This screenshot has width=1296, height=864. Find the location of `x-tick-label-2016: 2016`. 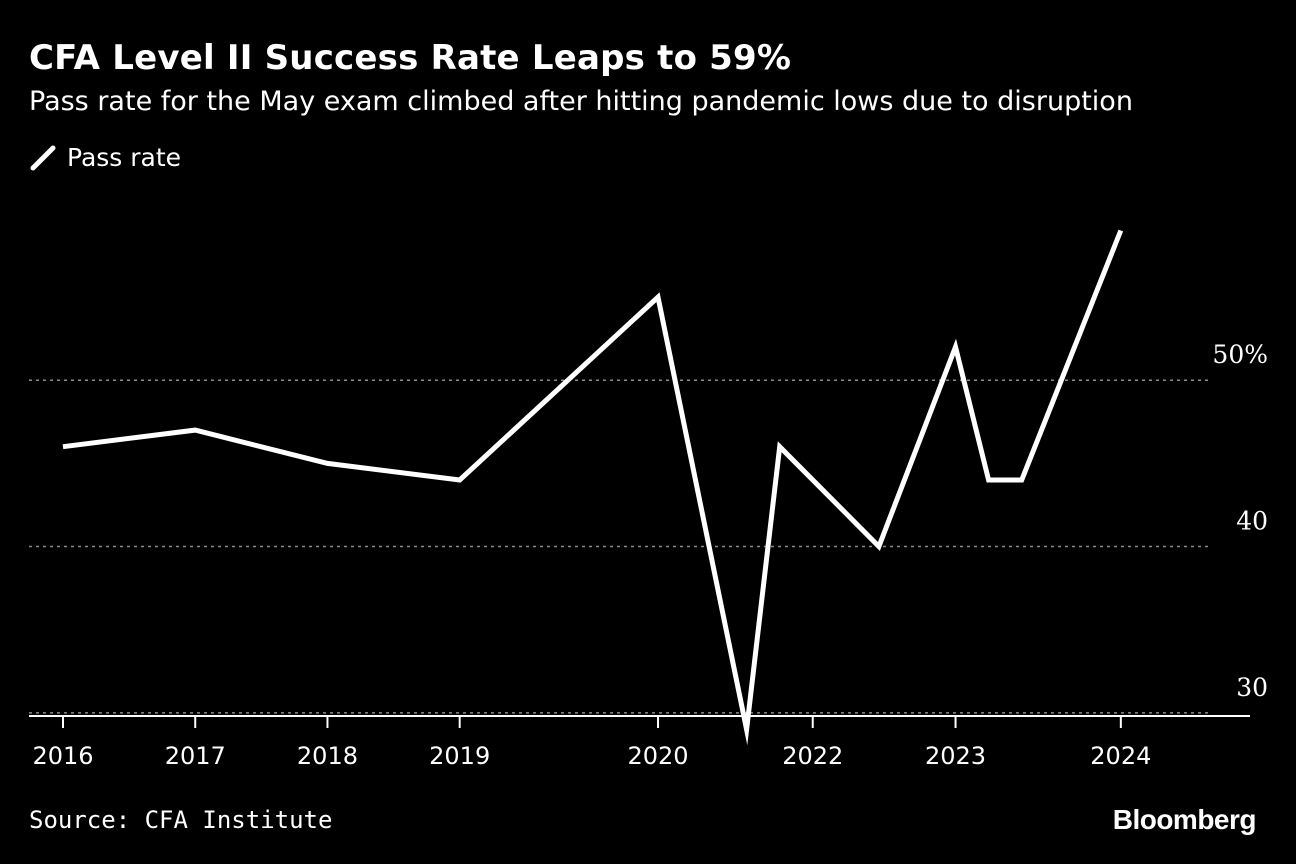

x-tick-label-2016: 2016 is located at coordinates (62, 756).